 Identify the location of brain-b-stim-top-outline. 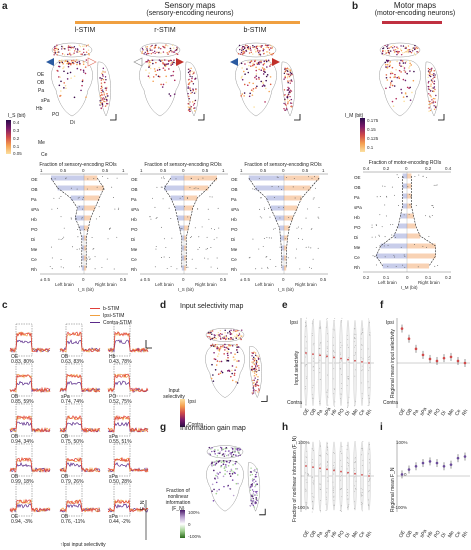
(256, 50).